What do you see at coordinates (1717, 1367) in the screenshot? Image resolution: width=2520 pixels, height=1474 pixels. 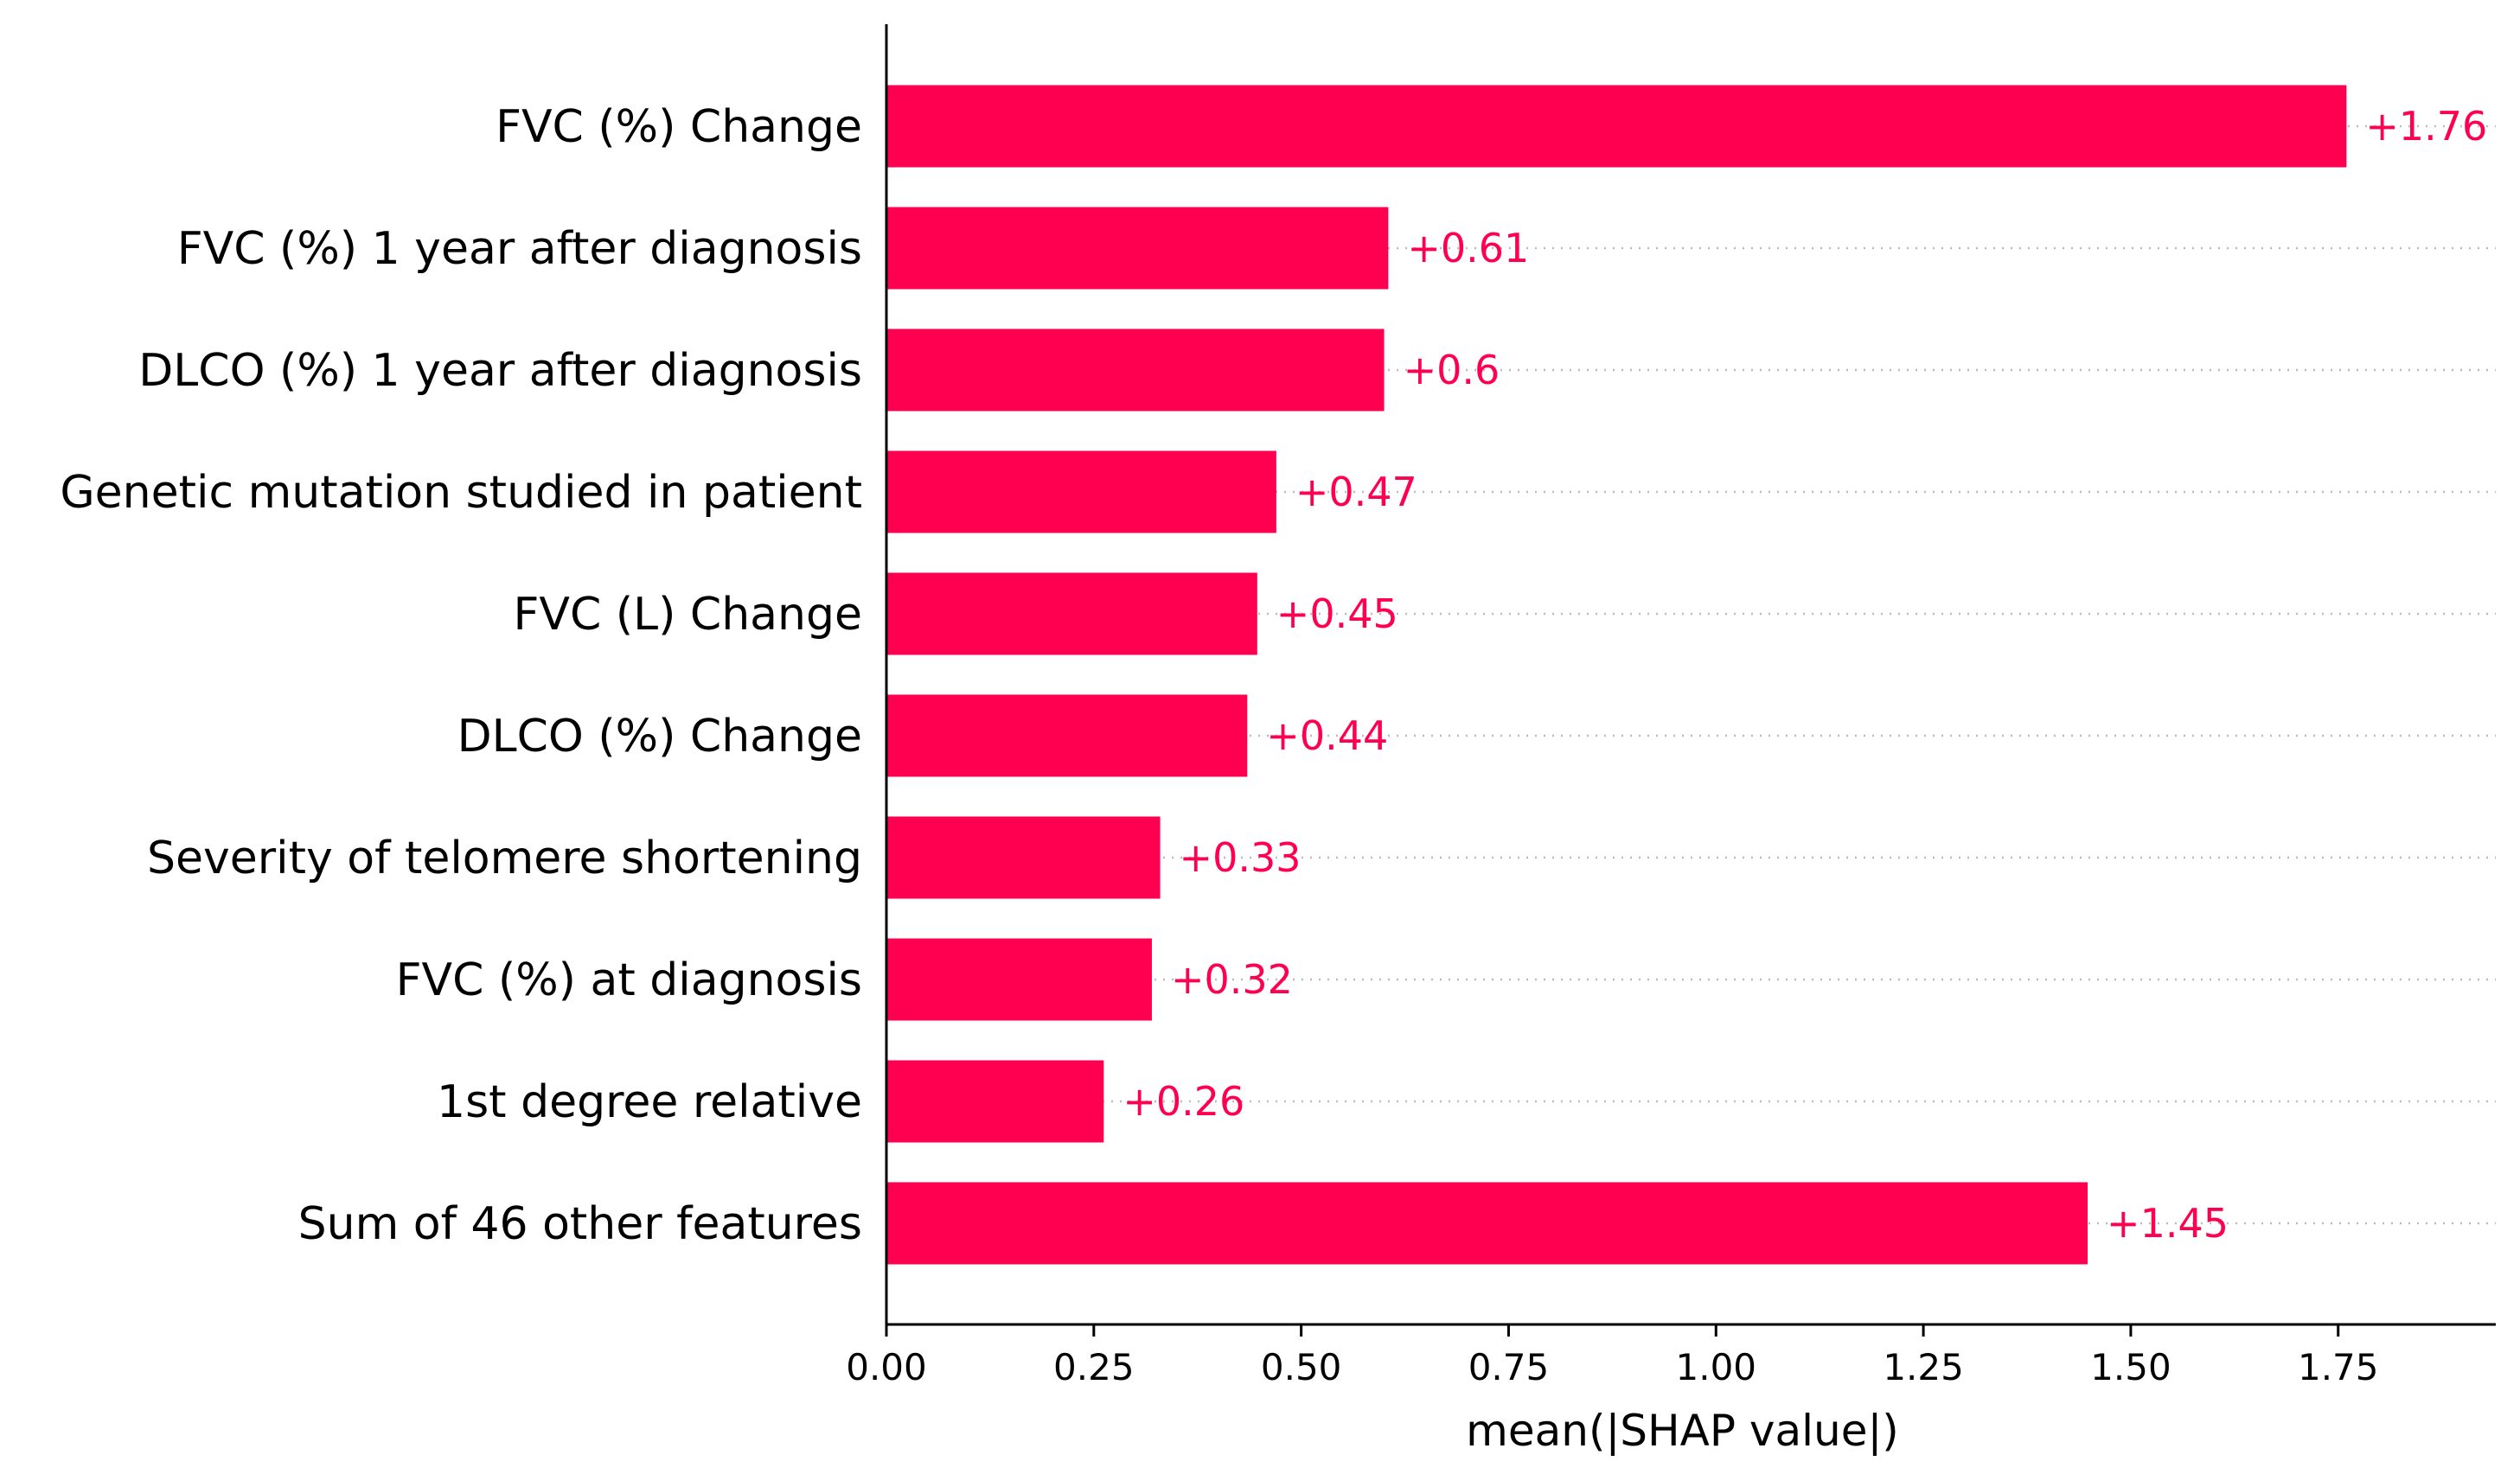 I see `x-tick-label: 1.00` at bounding box center [1717, 1367].